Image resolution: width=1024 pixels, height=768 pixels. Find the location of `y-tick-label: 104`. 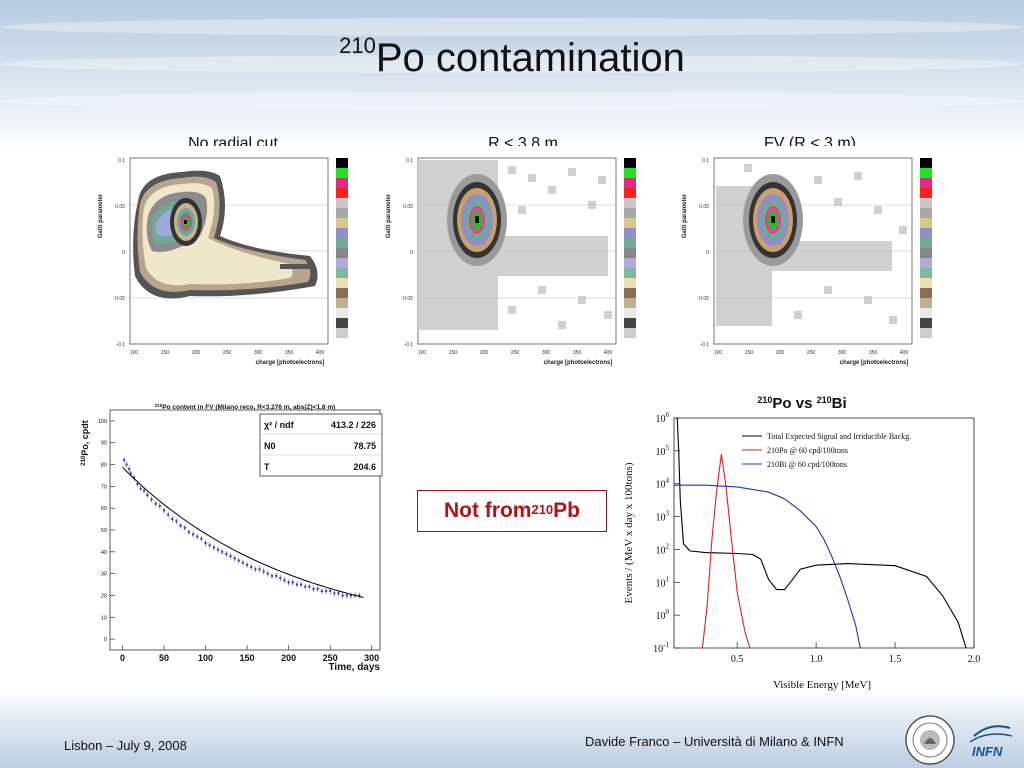

y-tick-label: 104 is located at coordinates (663, 484).